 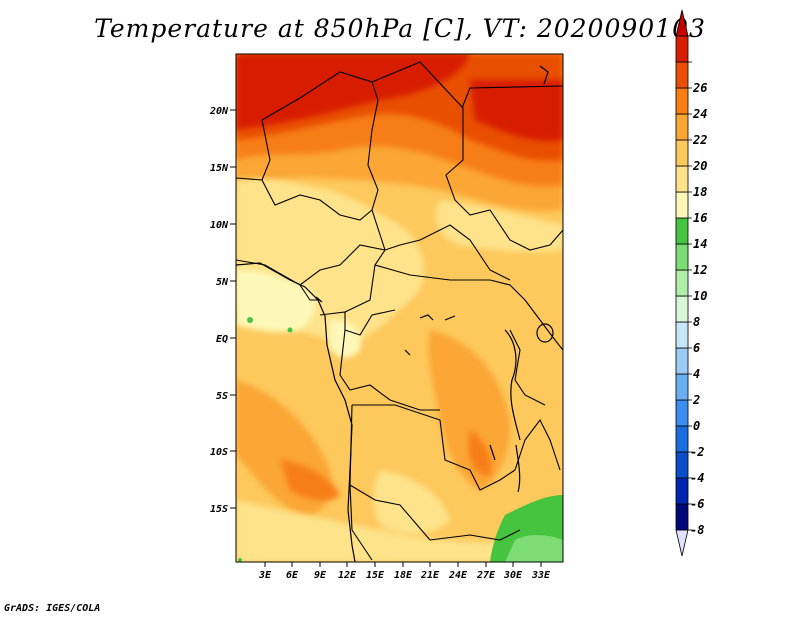 What do you see at coordinates (700, 296) in the screenshot?
I see `colorbar-label: 10` at bounding box center [700, 296].